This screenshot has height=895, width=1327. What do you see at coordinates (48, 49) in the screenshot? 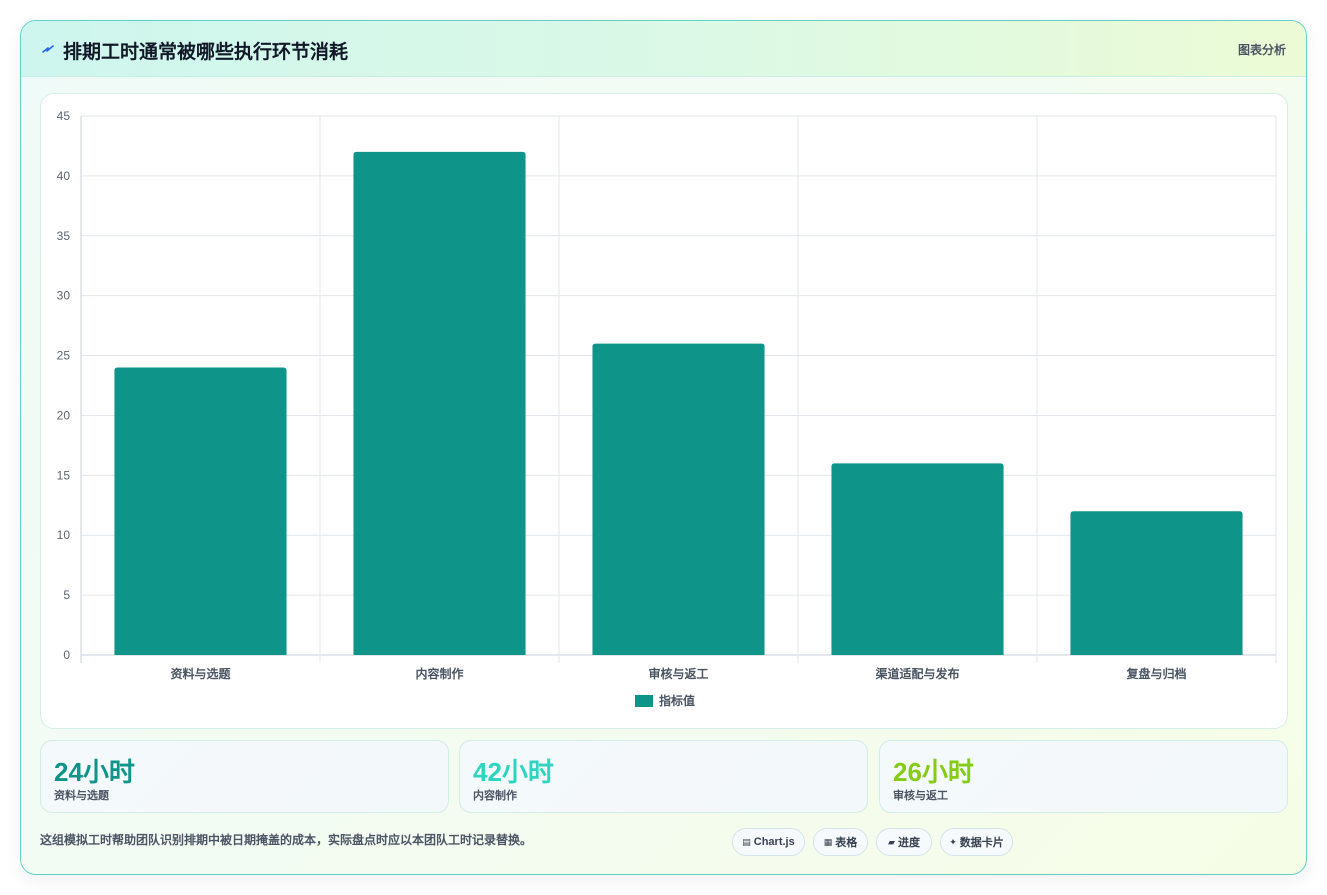
I see `bolt-icon` at bounding box center [48, 49].